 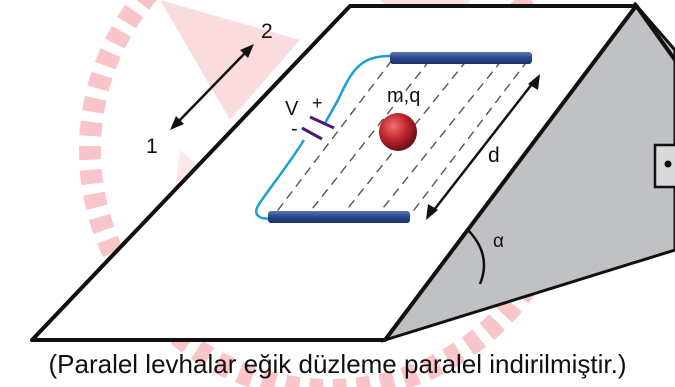 What do you see at coordinates (403, 96) in the screenshot?
I see `charge-label: m,q` at bounding box center [403, 96].